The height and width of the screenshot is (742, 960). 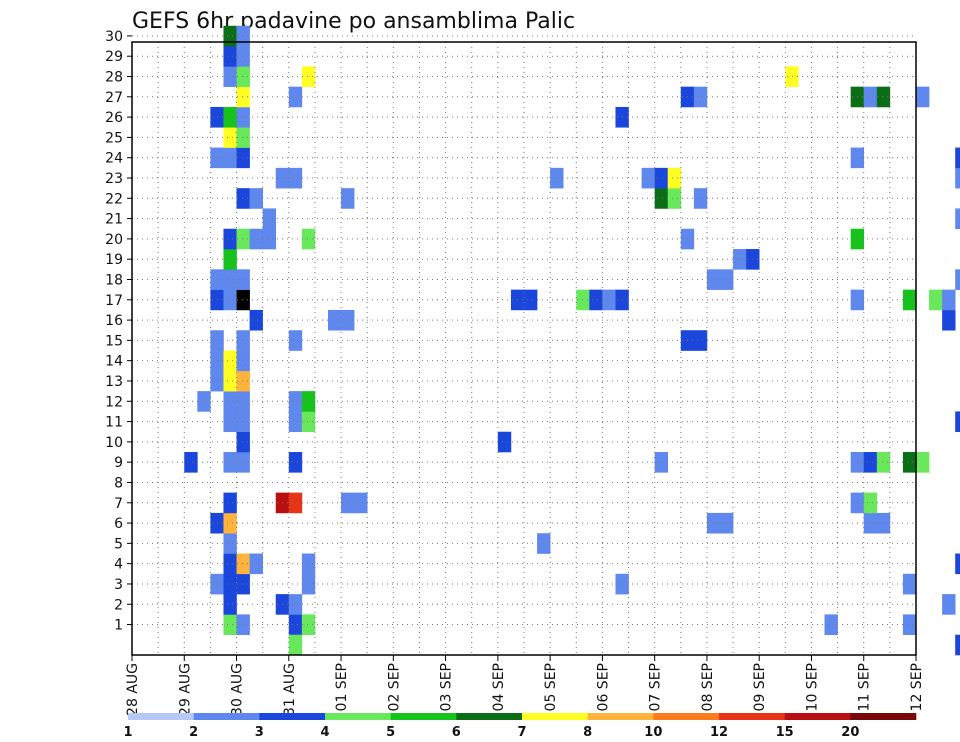 What do you see at coordinates (587, 732) in the screenshot?
I see `colorbar-label: 8` at bounding box center [587, 732].